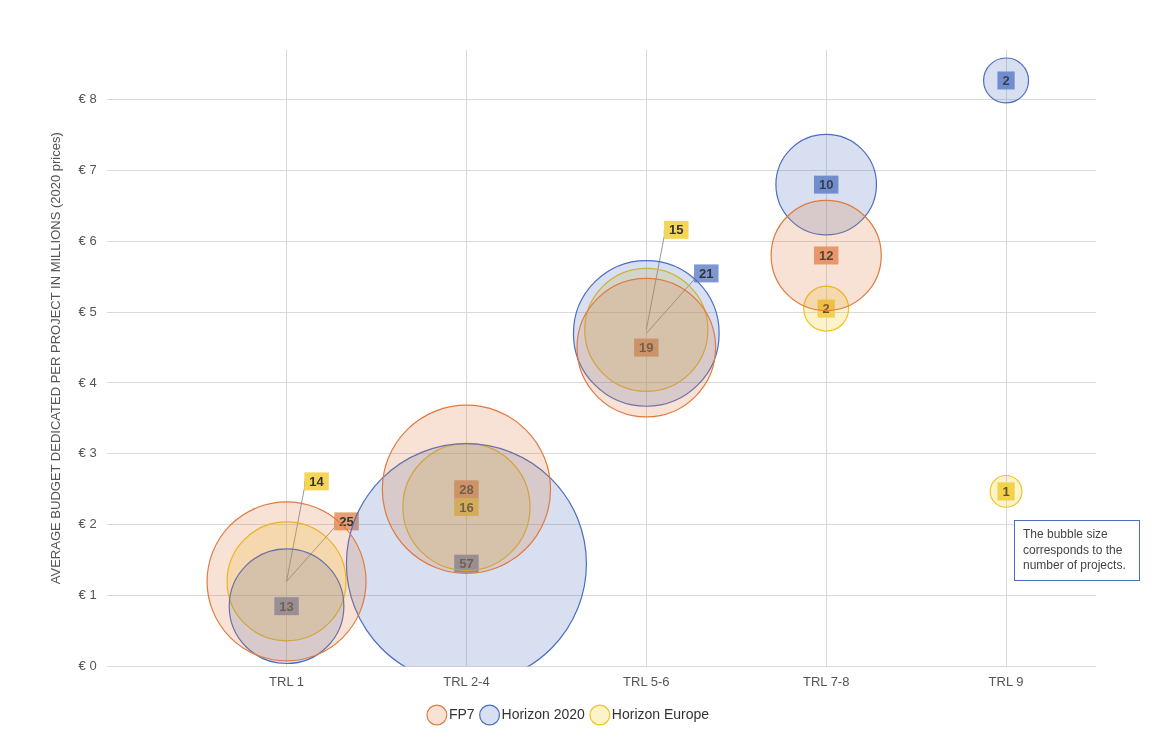  What do you see at coordinates (646, 681) in the screenshot?
I see `x-tick-label: TRL 5-6` at bounding box center [646, 681].